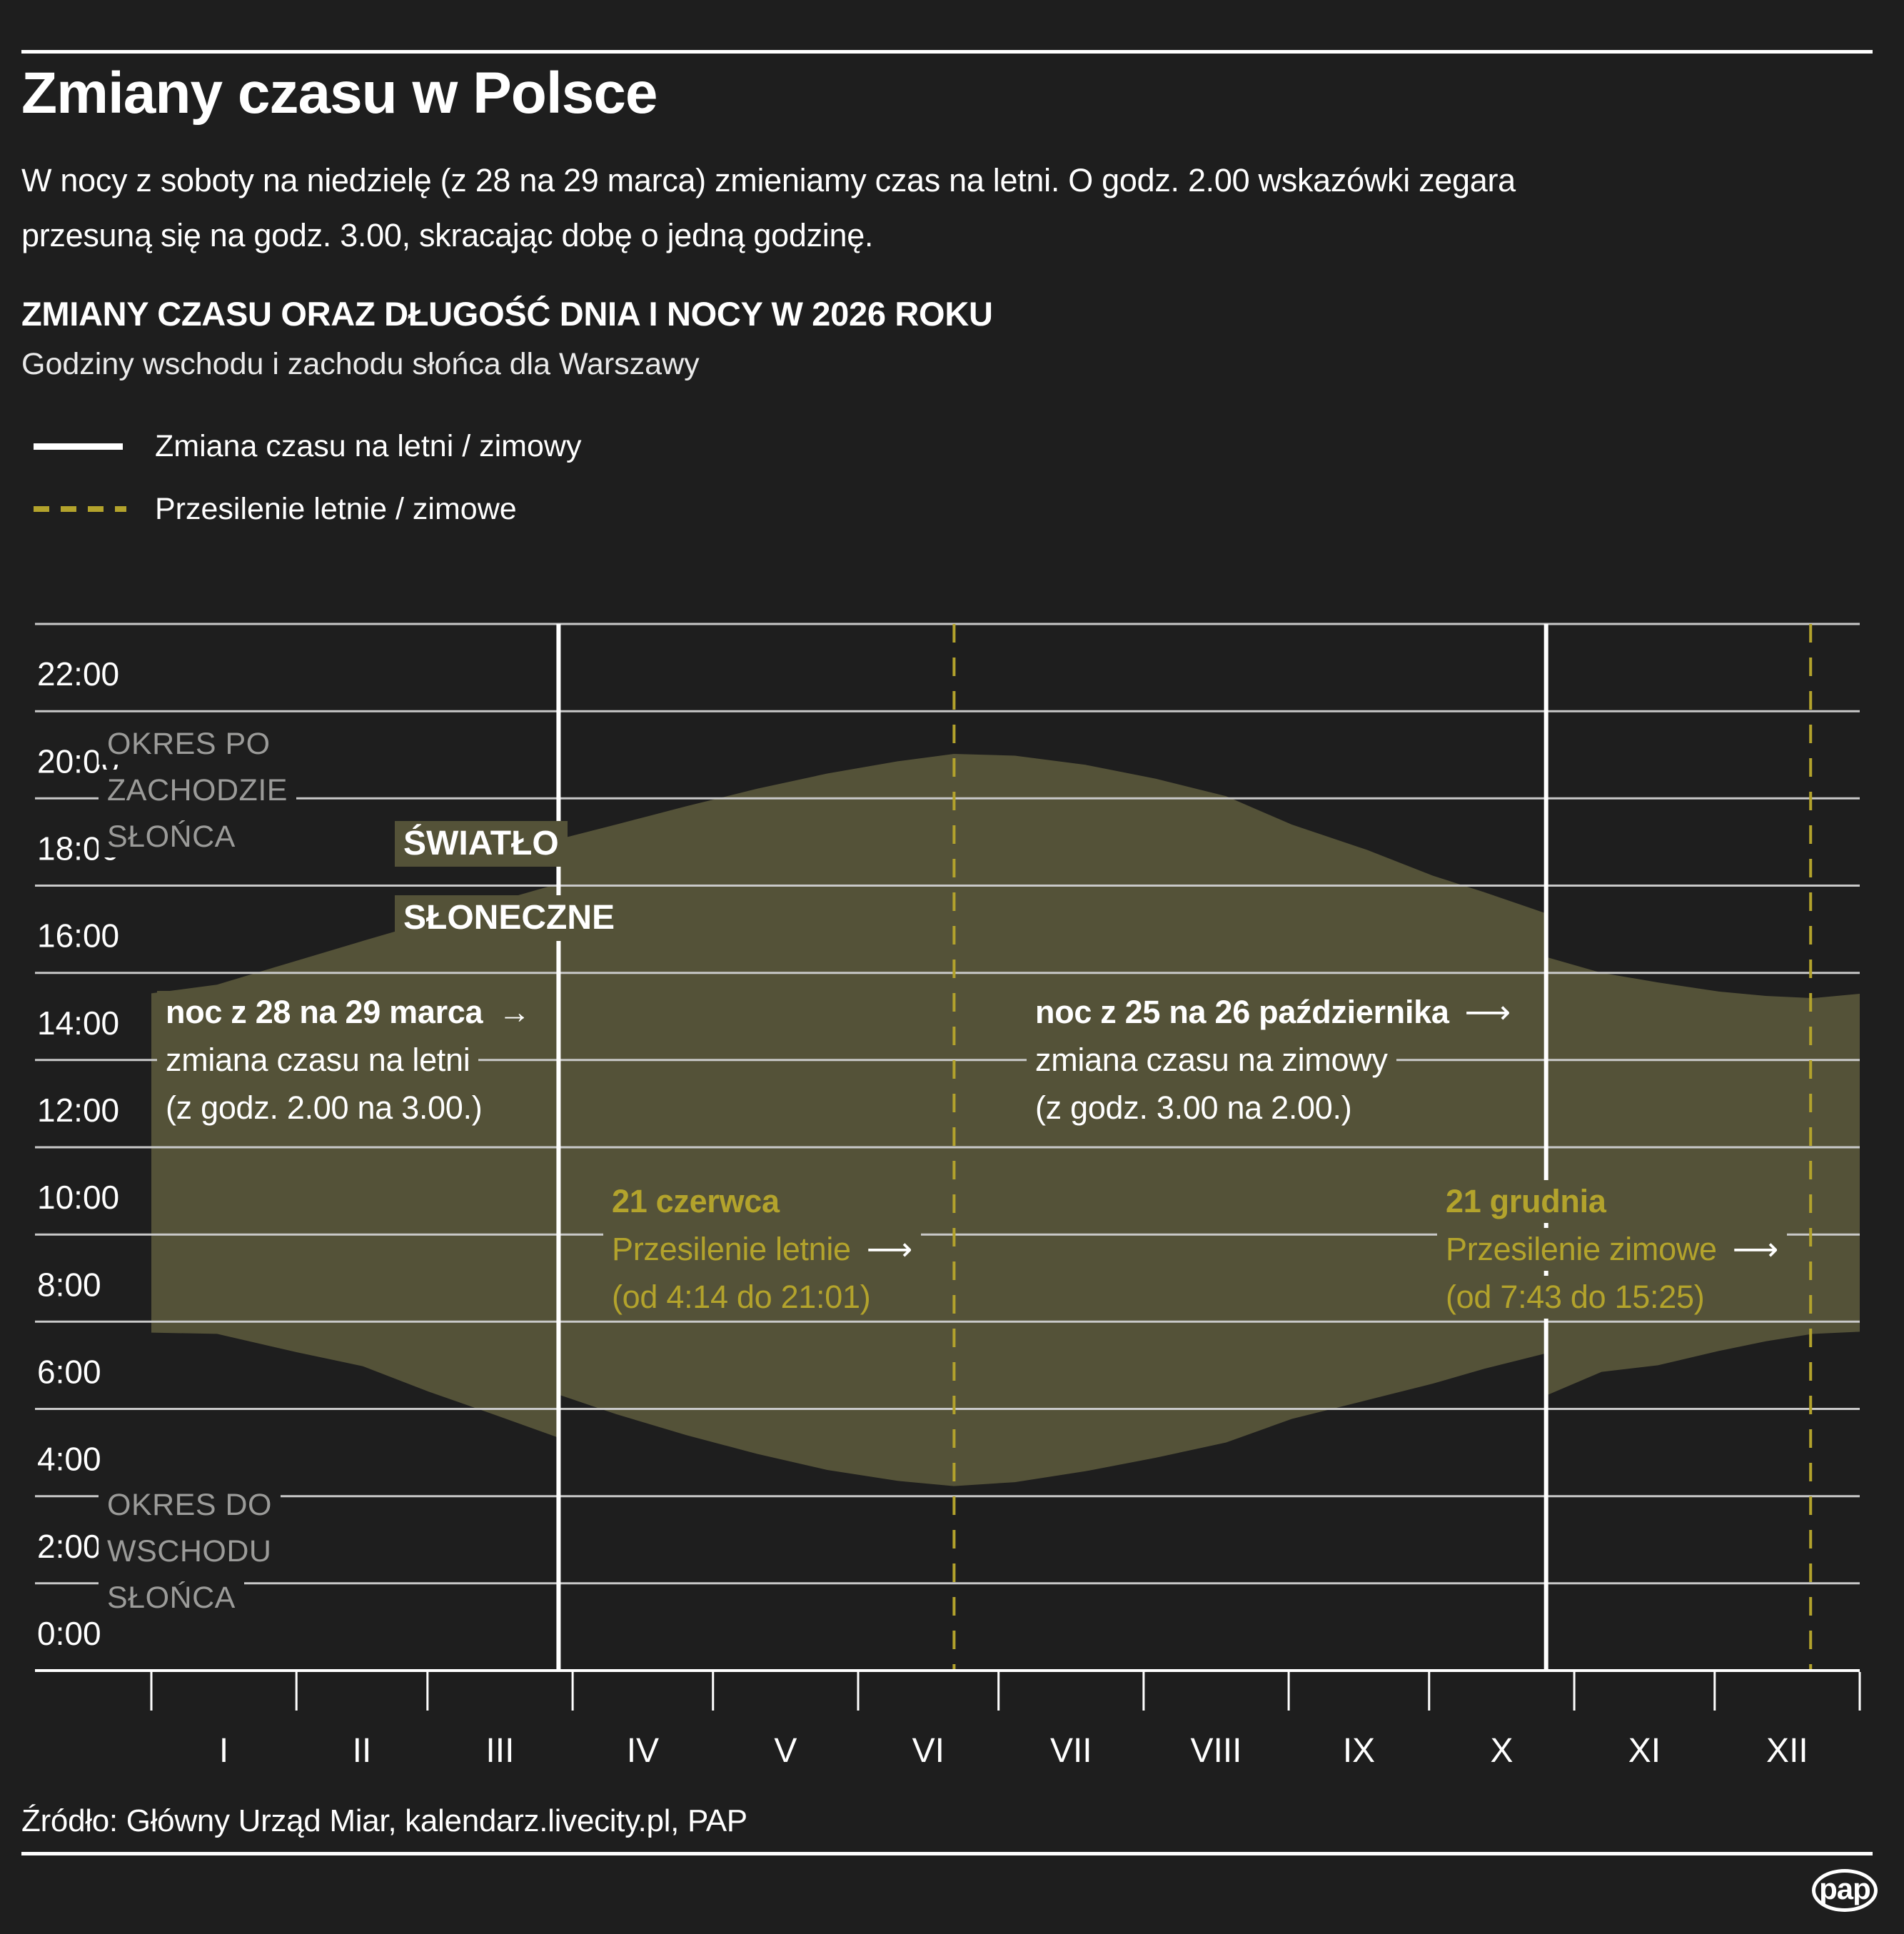 This screenshot has width=1904, height=1934. I want to click on region-label-before-sunrise: OKRES DO WSCHODU SŁOŃCA, so click(190, 1553).